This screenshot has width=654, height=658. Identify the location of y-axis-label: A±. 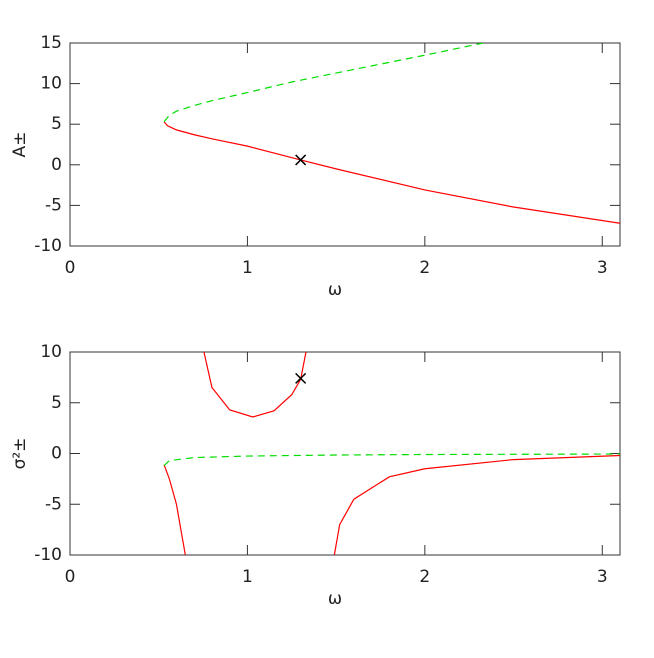
(20, 145).